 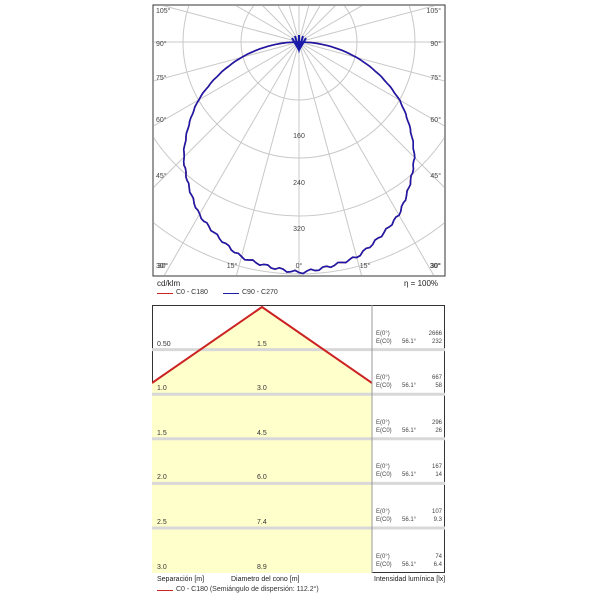 What do you see at coordinates (438, 386) in the screenshot?
I see `ec0-value: 58` at bounding box center [438, 386].